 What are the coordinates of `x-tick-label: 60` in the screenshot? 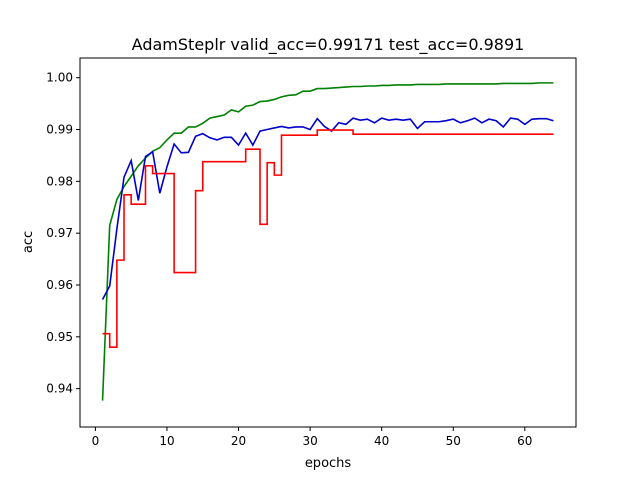 It's located at (524, 441).